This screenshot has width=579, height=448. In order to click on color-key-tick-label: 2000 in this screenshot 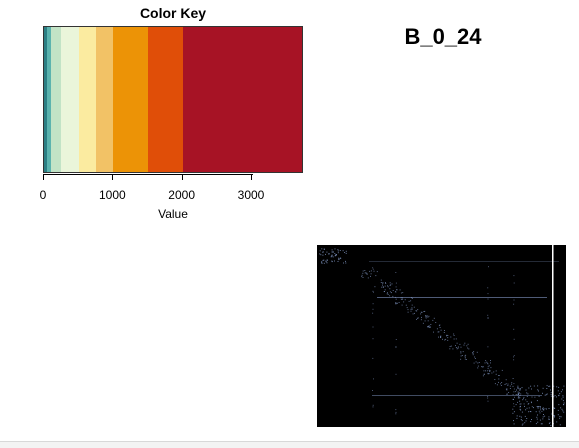, I will do `click(181, 195)`.